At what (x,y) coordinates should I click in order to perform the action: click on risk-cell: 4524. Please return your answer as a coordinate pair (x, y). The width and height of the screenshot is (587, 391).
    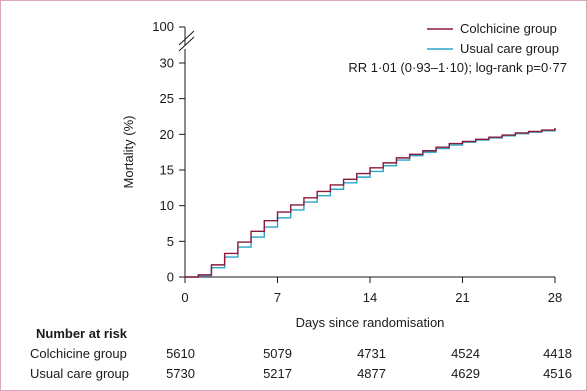
    Looking at the image, I should click on (465, 353).